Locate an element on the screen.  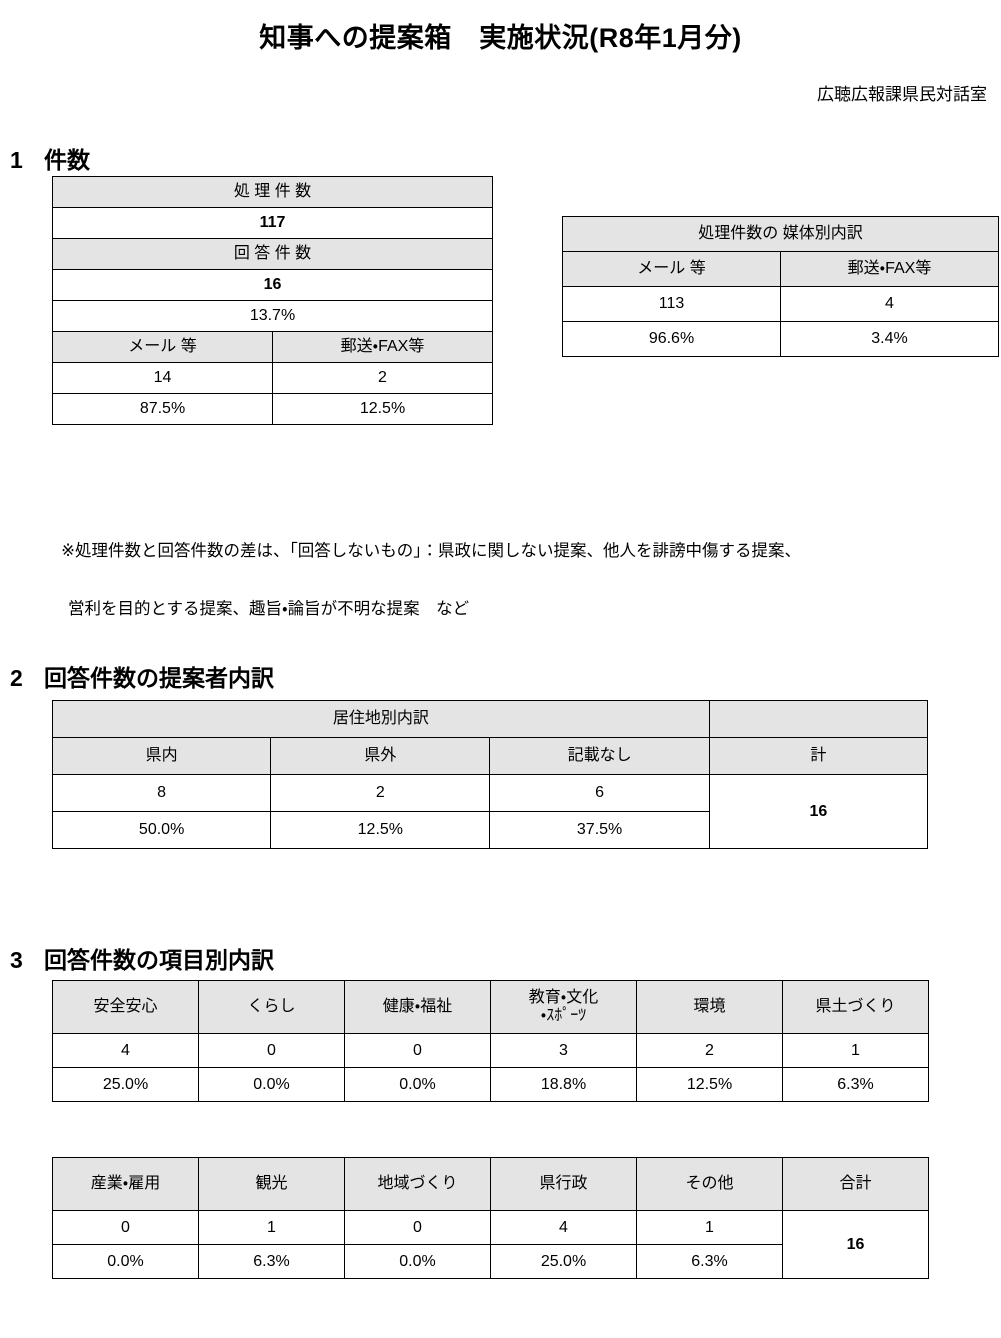
item-percent-education: 18.8% is located at coordinates (563, 1084).